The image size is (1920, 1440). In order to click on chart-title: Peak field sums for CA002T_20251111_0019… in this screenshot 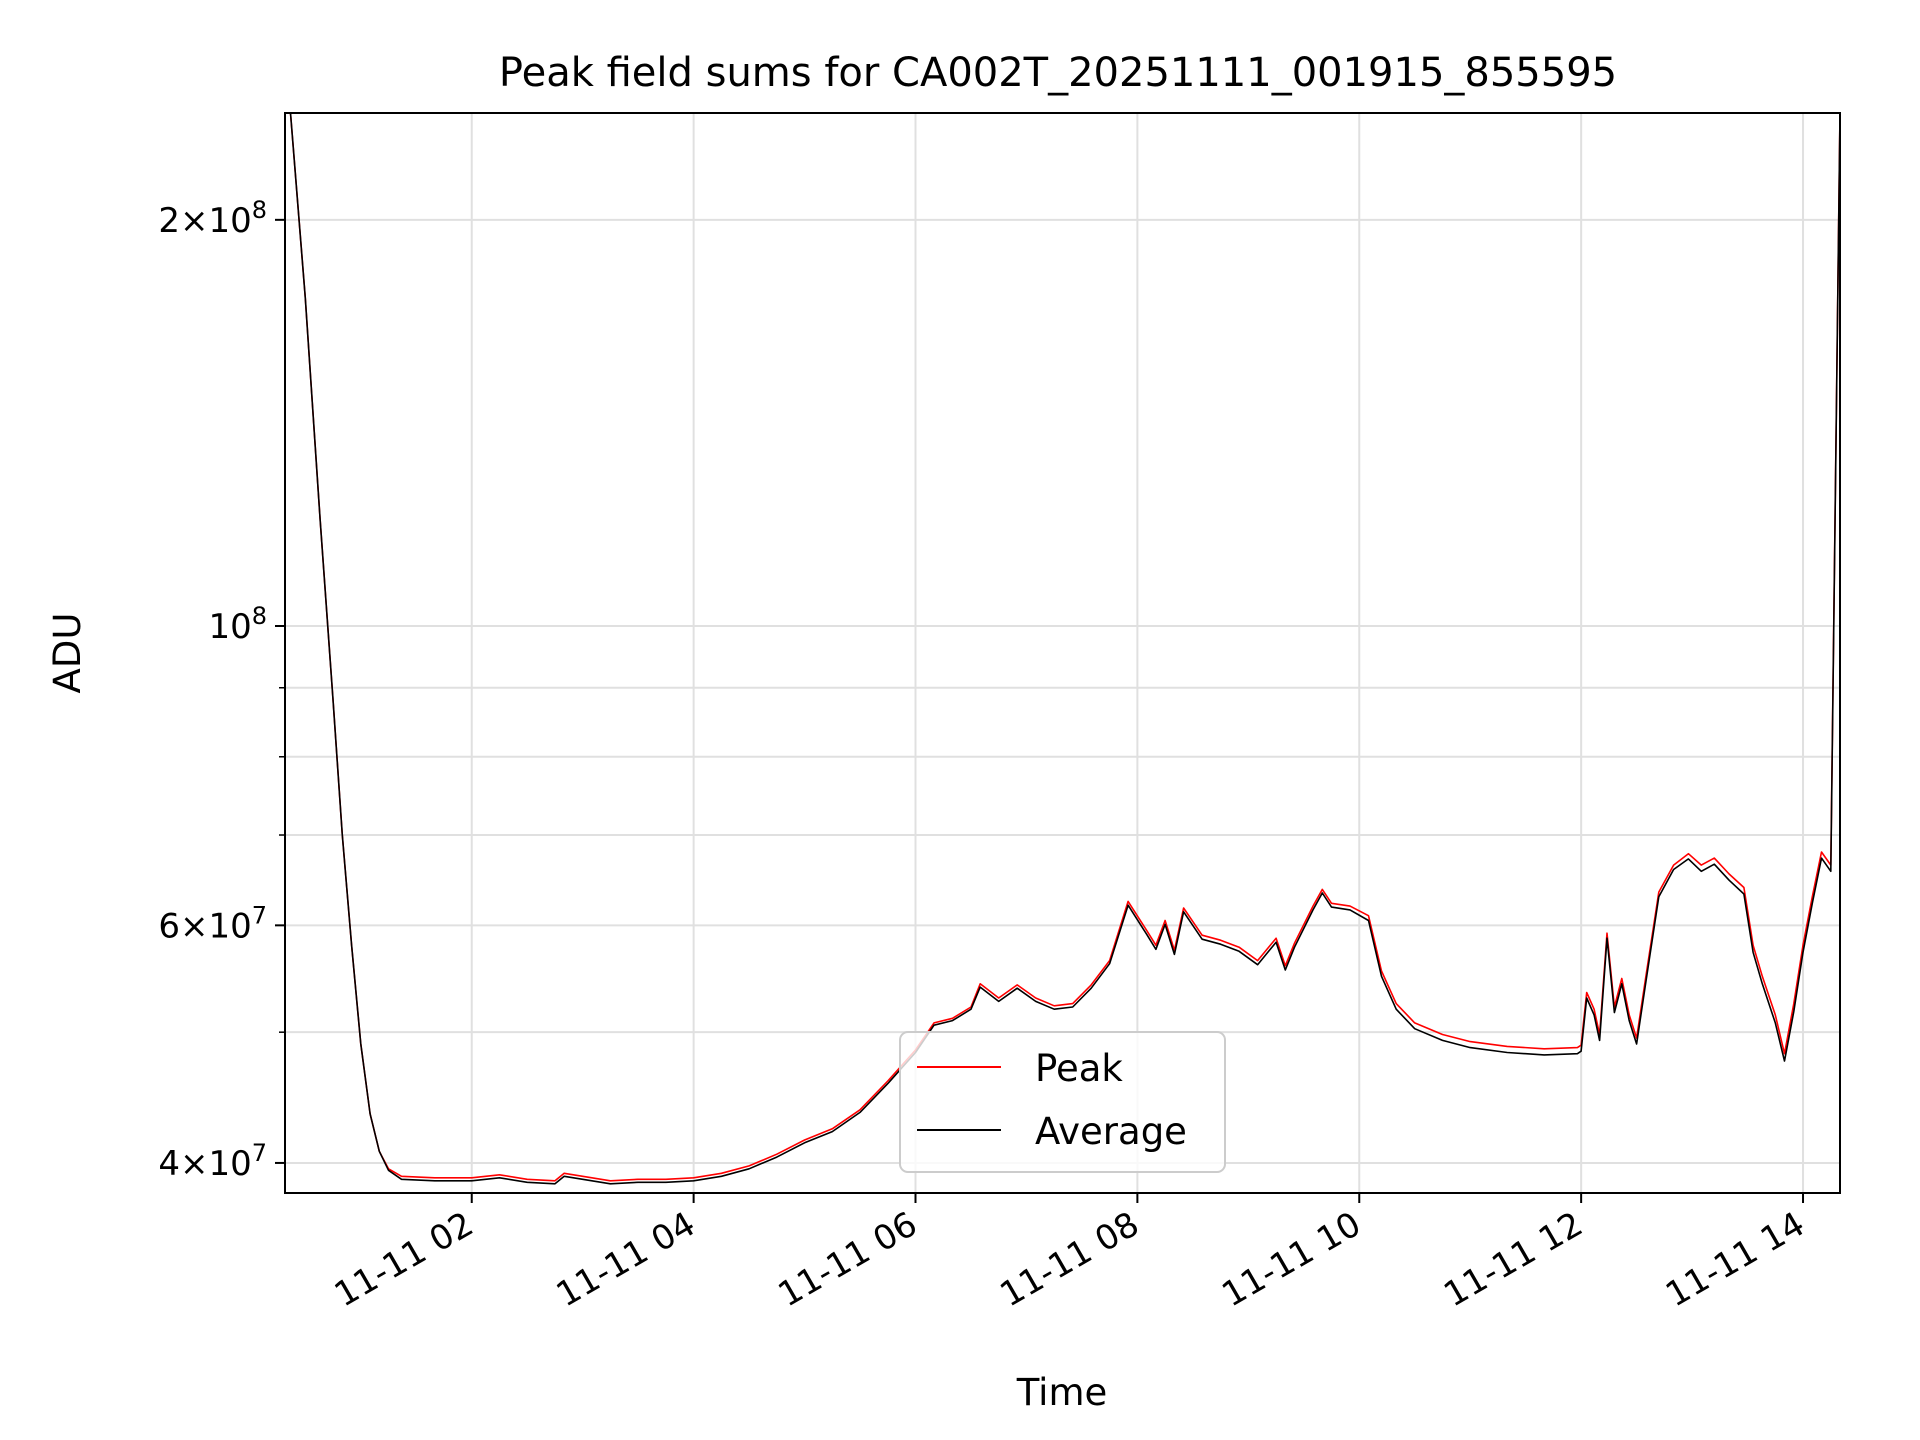, I will do `click(1058, 73)`.